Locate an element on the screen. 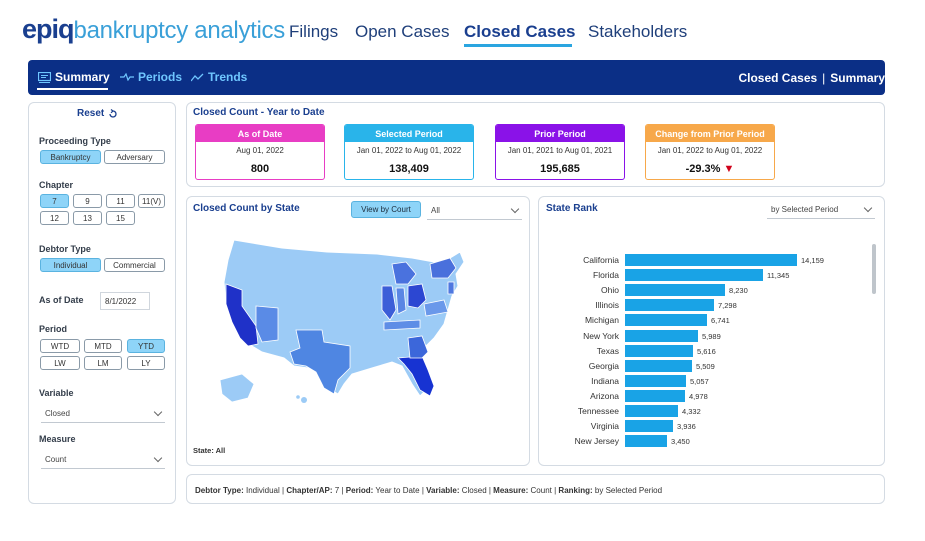 The image size is (925, 541). state-california is located at coordinates (242, 315).